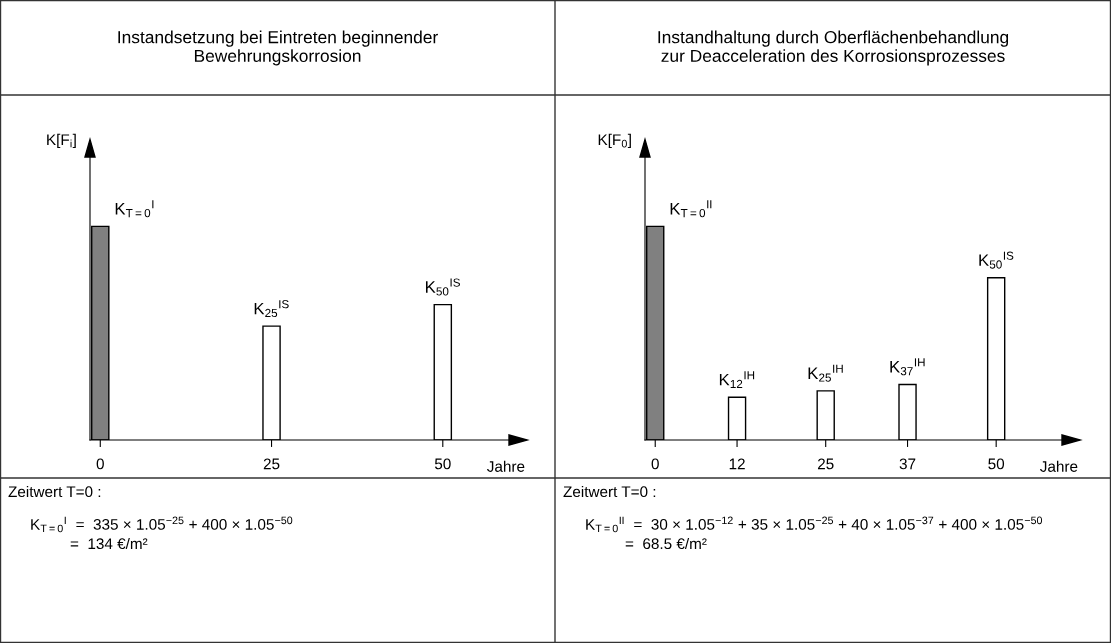 The width and height of the screenshot is (1111, 643). I want to click on y-axis-title: K[F$_{0}$], so click(614, 141).